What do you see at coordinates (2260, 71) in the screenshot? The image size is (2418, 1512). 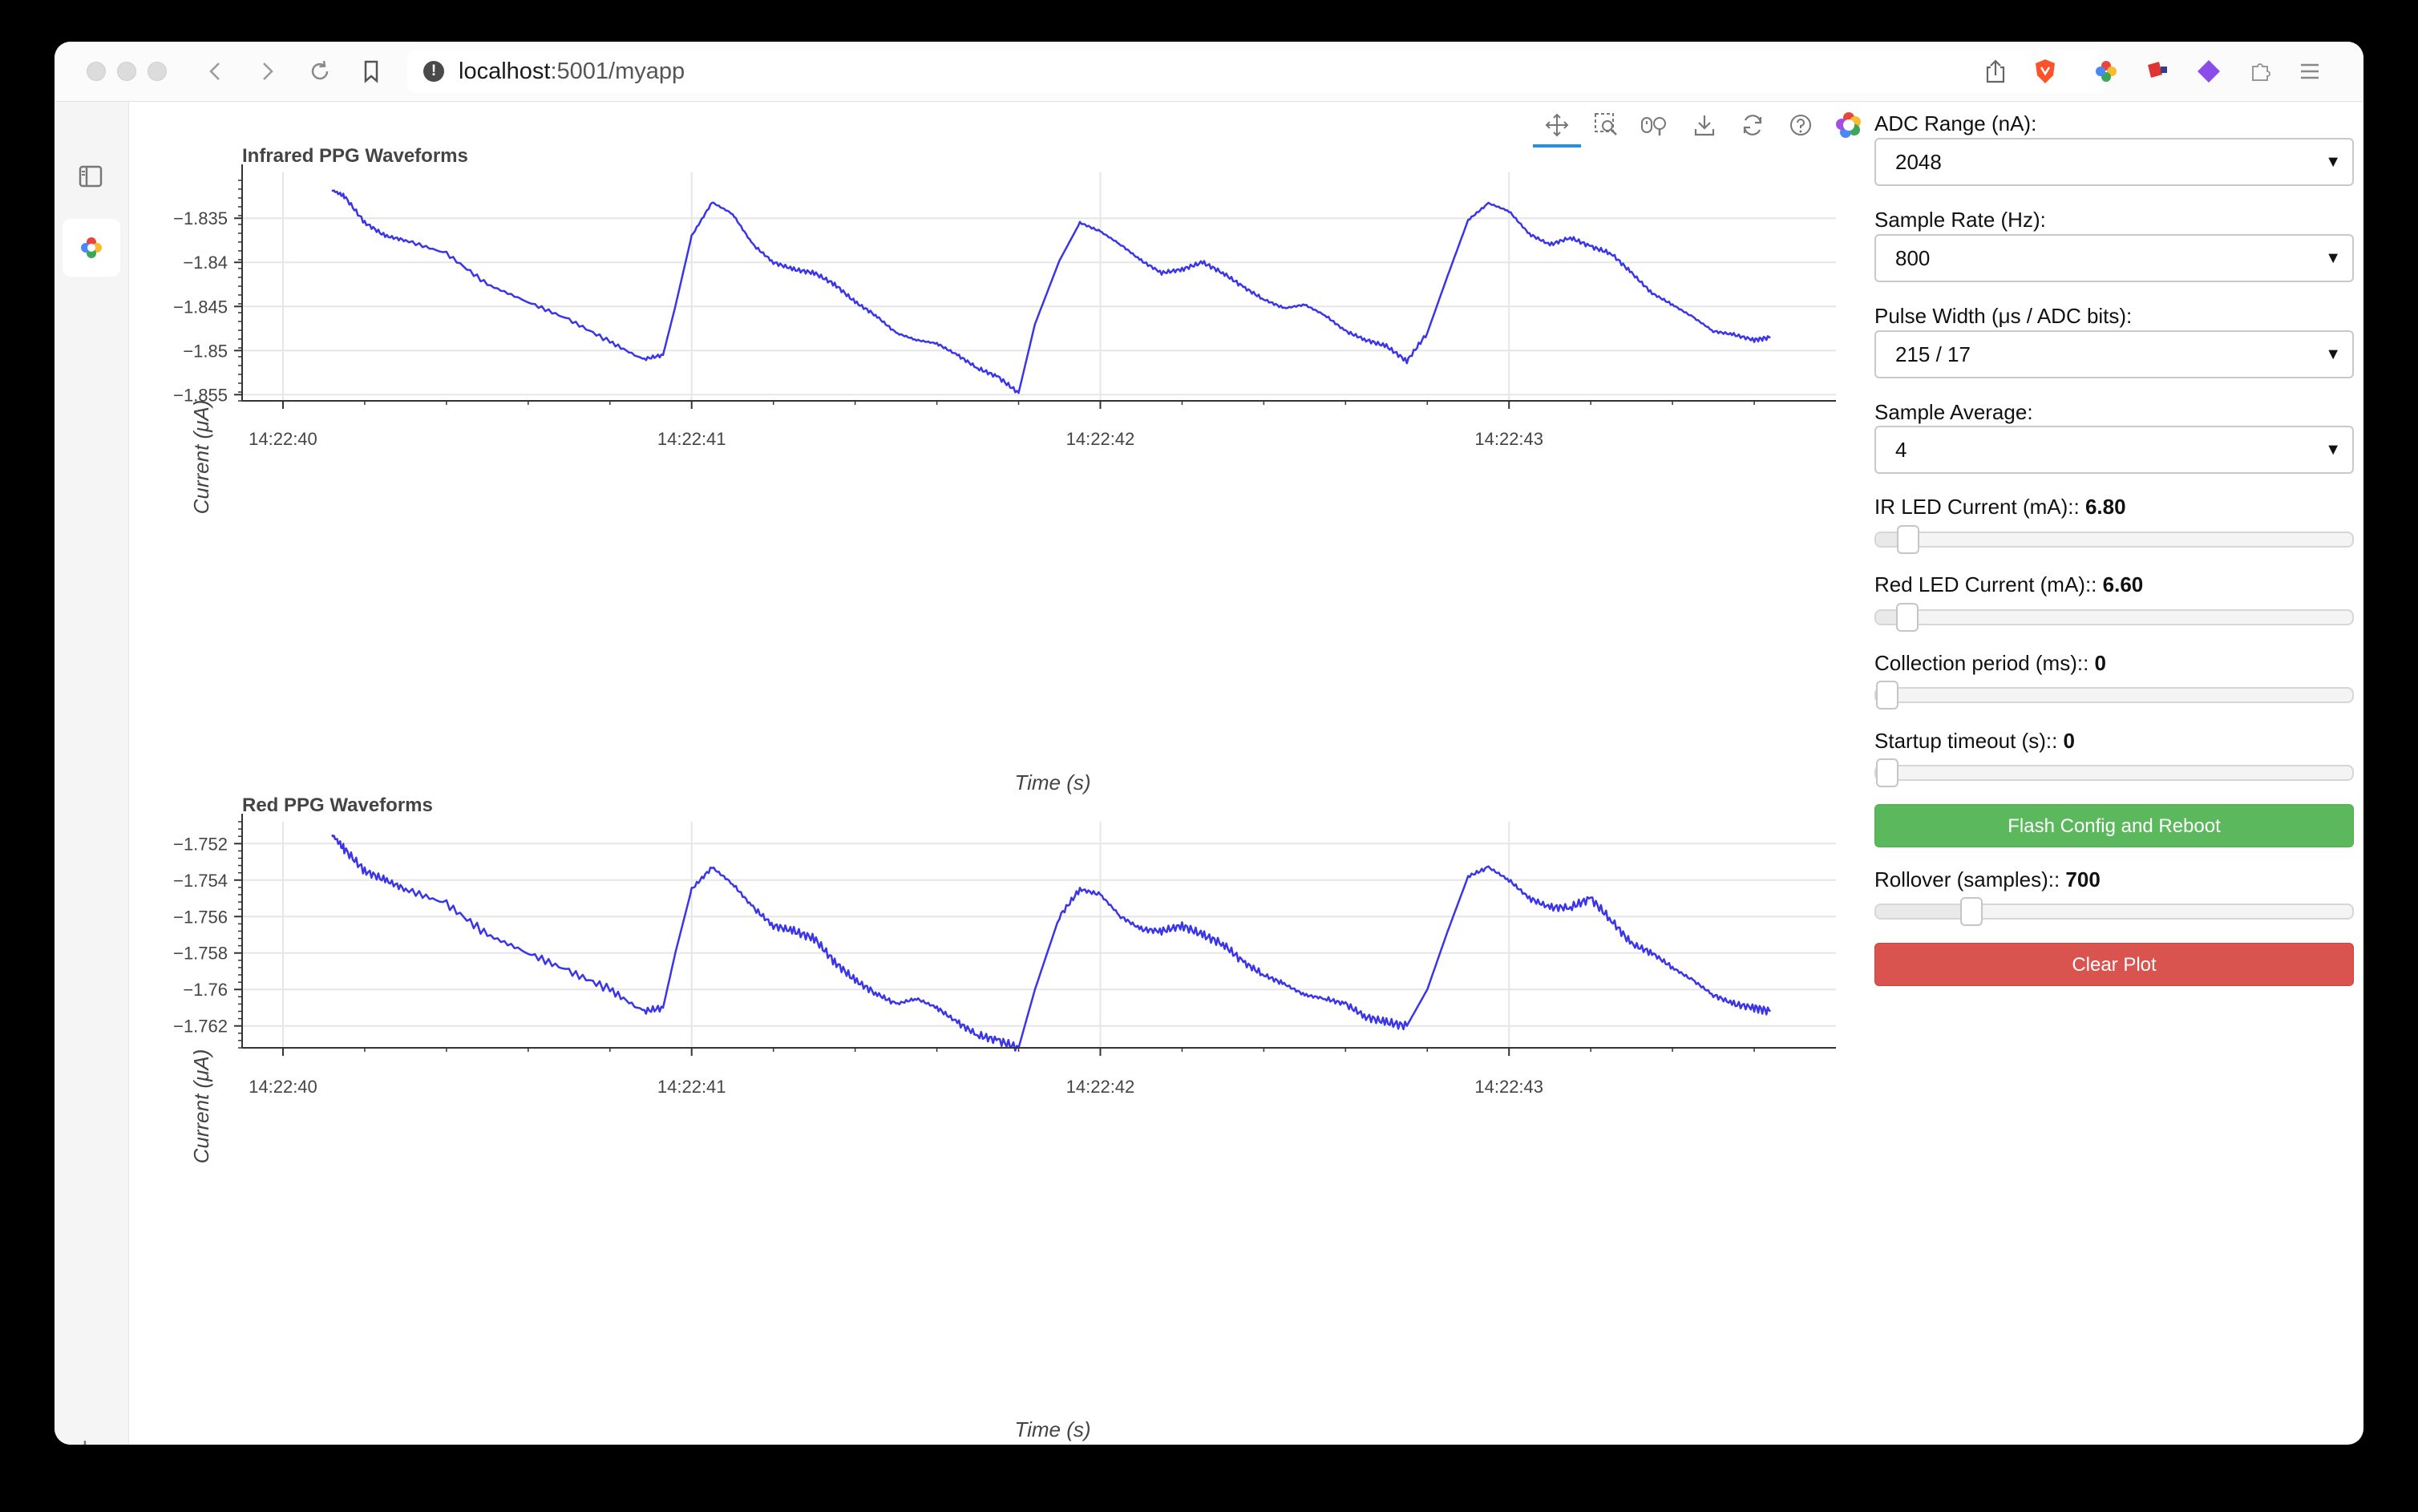 I see `extensions-puzzle-icon` at bounding box center [2260, 71].